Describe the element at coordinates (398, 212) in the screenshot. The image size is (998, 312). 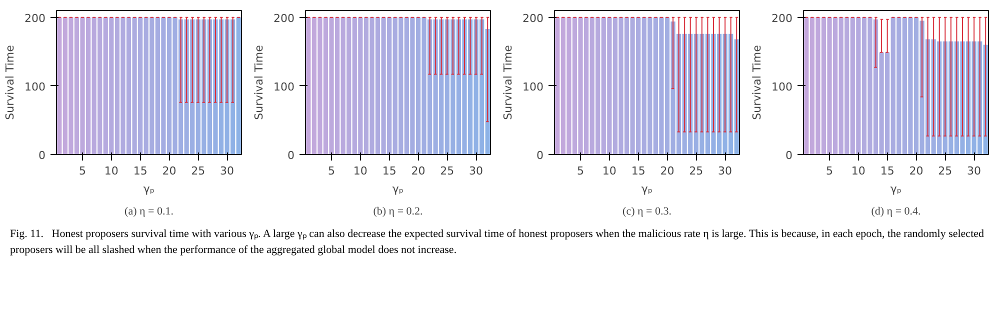
I see `text: (b) η = 0.2.` at that location.